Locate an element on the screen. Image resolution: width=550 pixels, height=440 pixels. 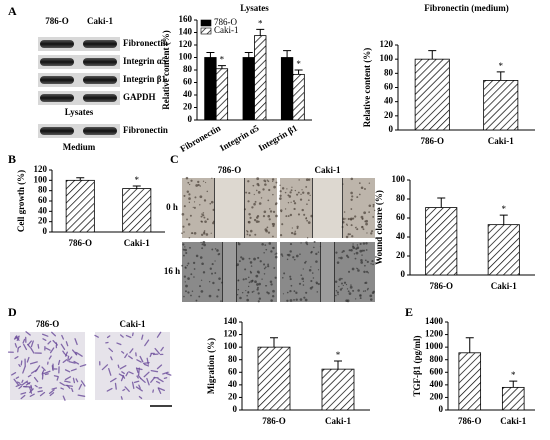
y-tick-label: 160 is located at coordinates (186, 19).